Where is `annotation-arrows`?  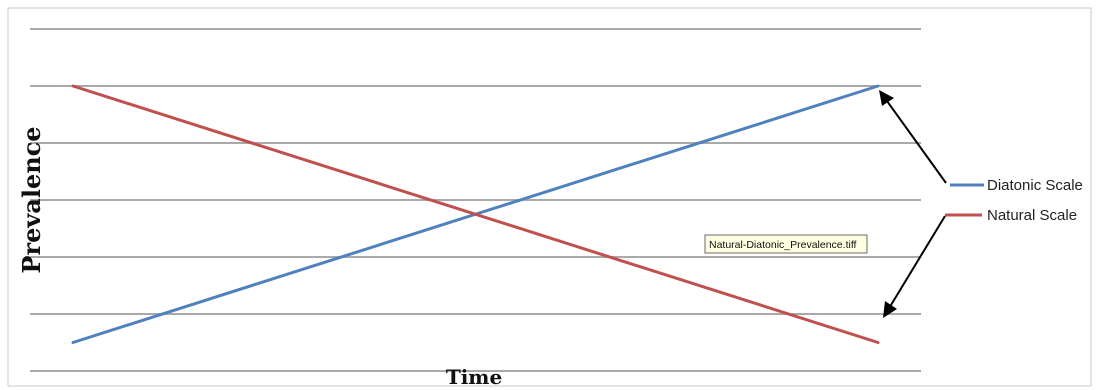
annotation-arrows is located at coordinates (913, 204).